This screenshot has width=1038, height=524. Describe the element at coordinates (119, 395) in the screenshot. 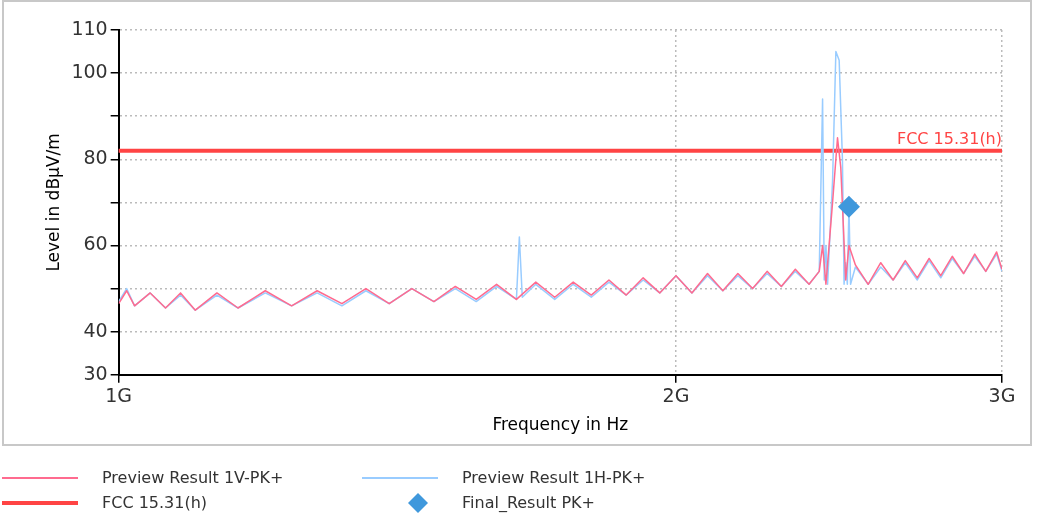

I see `x-tick-label: 1G` at that location.